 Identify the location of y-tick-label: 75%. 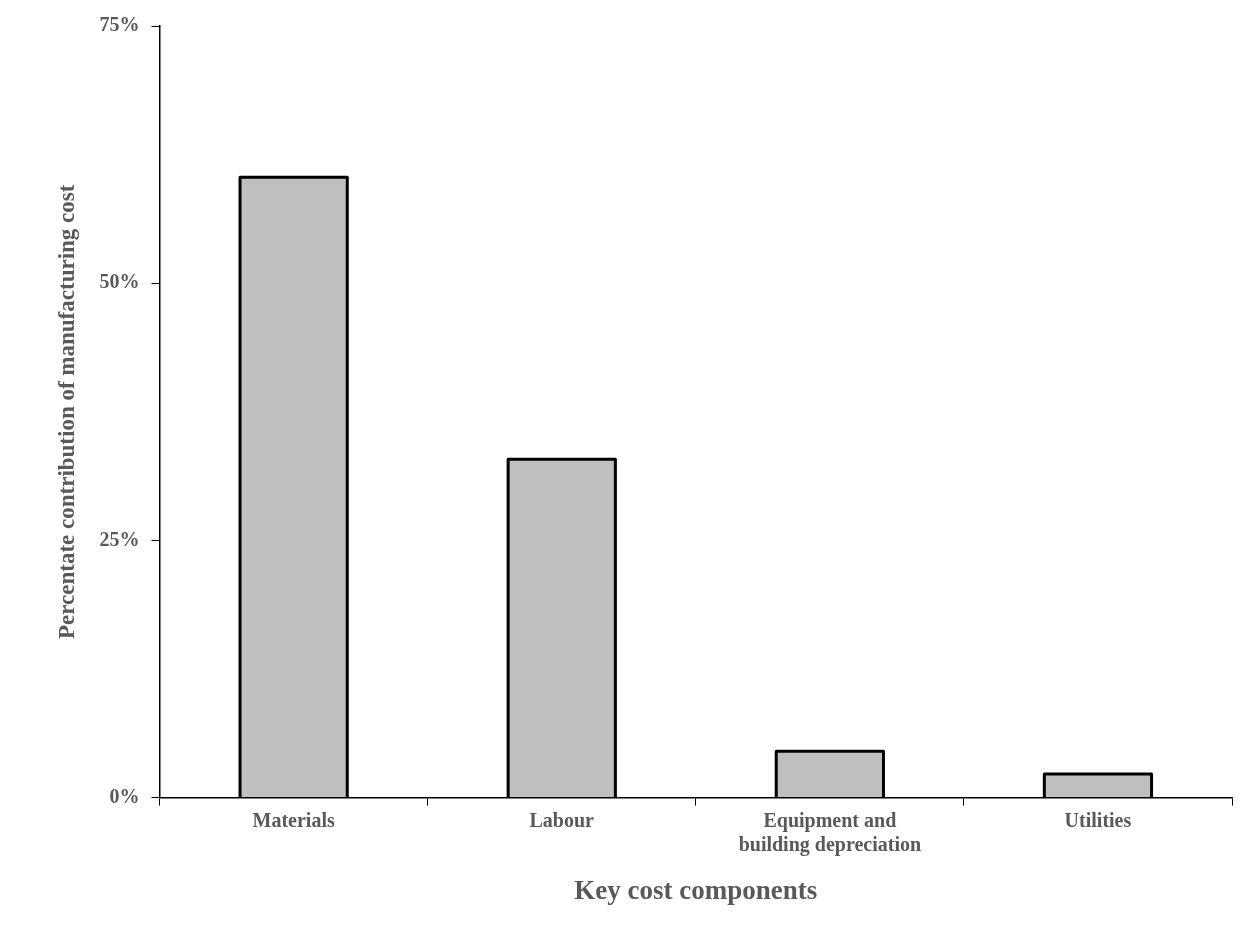
(119, 24).